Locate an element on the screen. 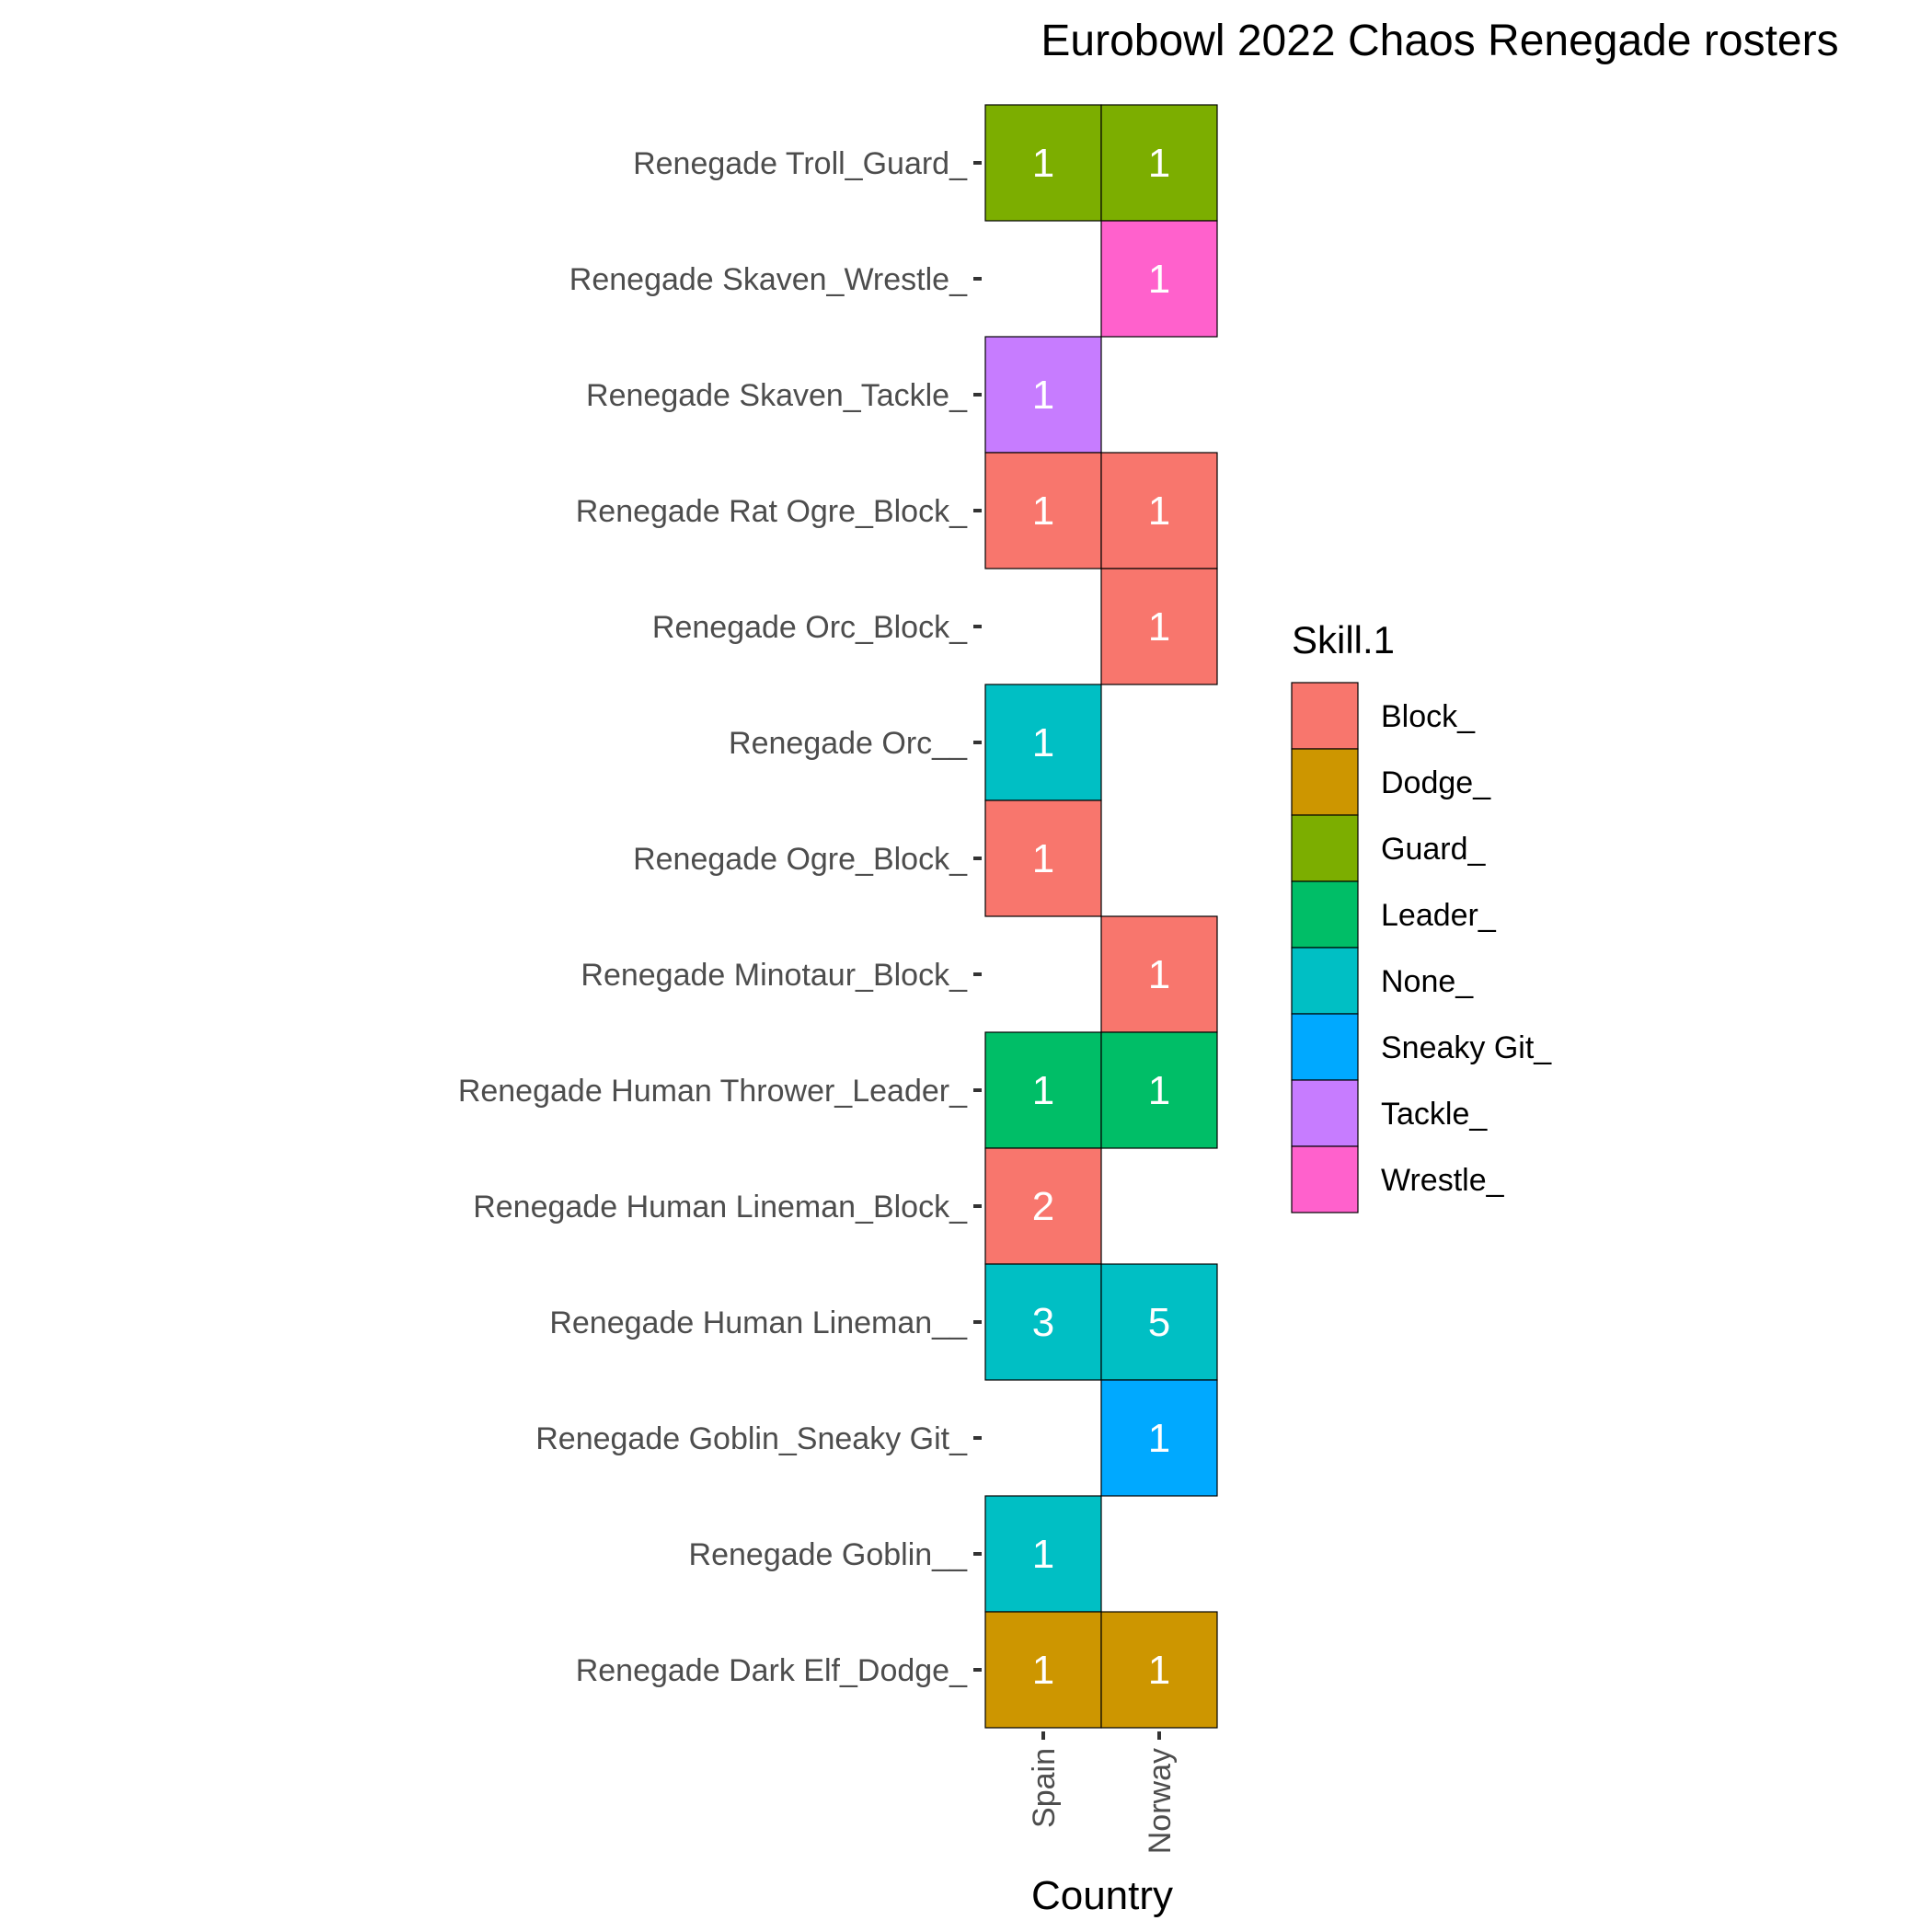 The height and width of the screenshot is (1932, 1932). chart-title: Eurobowl 2022 Chaos Renegade rosters is located at coordinates (1439, 41).